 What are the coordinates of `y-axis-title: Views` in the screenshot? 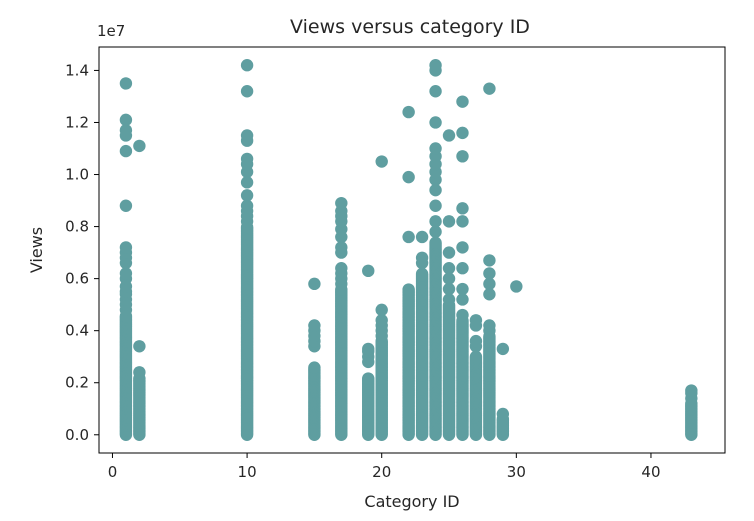 It's located at (36, 250).